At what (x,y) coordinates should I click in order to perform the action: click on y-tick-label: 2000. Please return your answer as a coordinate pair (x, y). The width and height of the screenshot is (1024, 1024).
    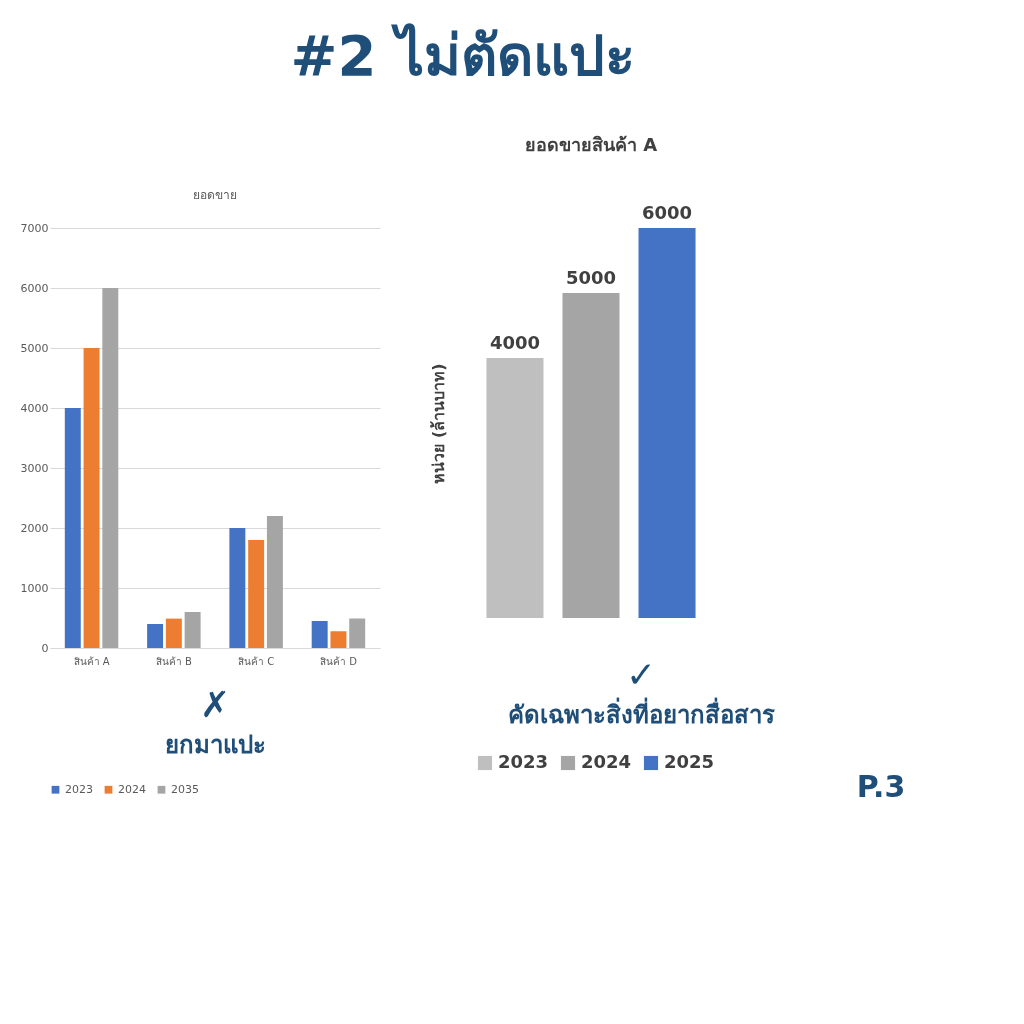
    Looking at the image, I should click on (34, 528).